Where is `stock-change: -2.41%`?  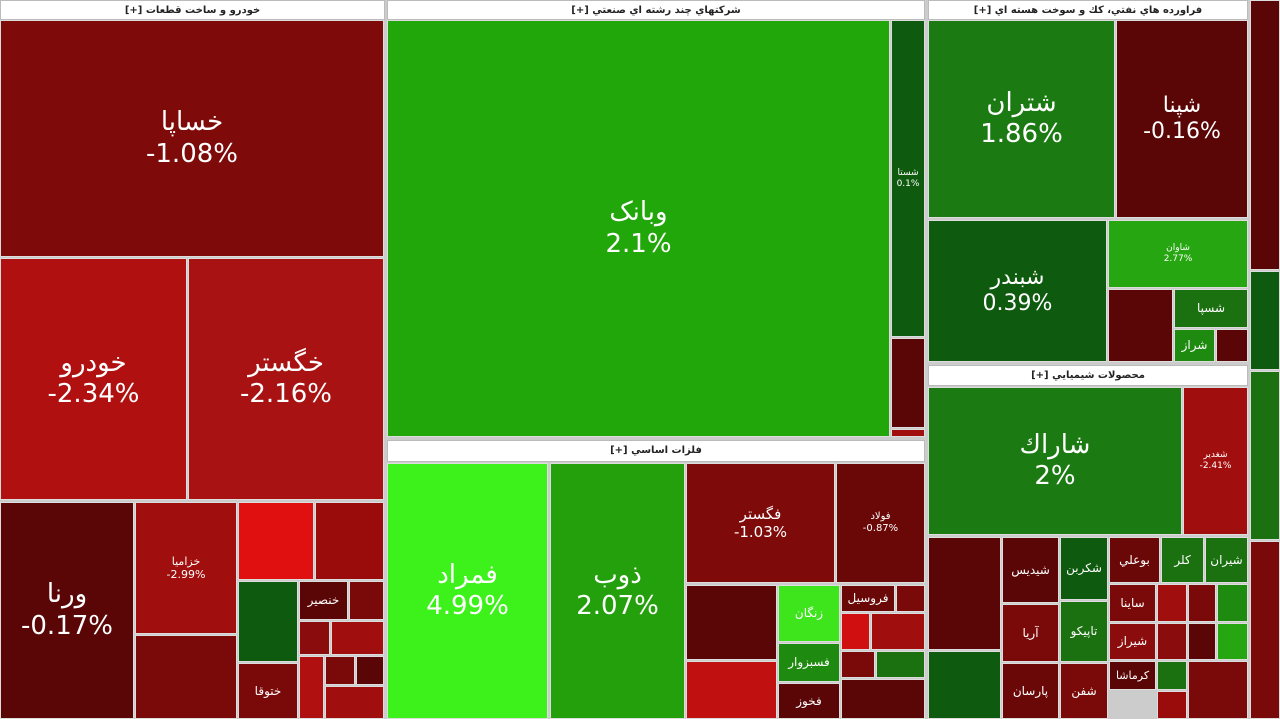
stock-change: -2.41% is located at coordinates (1215, 466).